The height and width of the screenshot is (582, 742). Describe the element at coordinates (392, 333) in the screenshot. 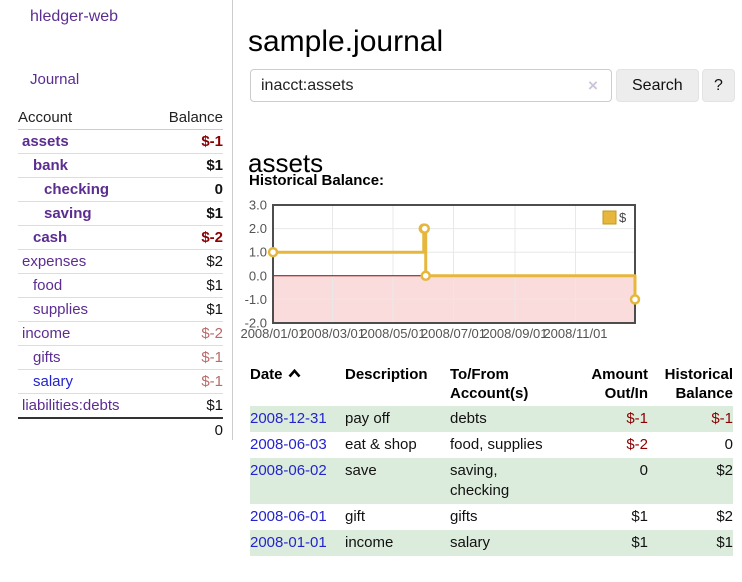

I see `x-axis-tick-label: 2008/05/01` at that location.